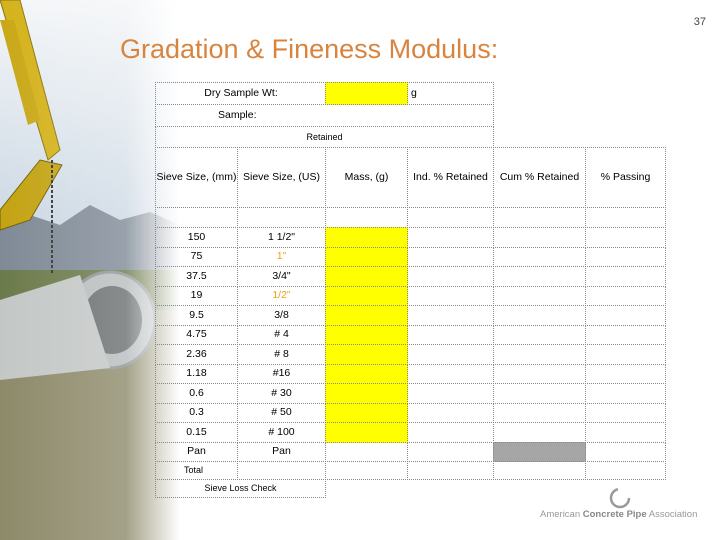 The height and width of the screenshot is (540, 720). I want to click on column-header: Mass, (g), so click(366, 177).